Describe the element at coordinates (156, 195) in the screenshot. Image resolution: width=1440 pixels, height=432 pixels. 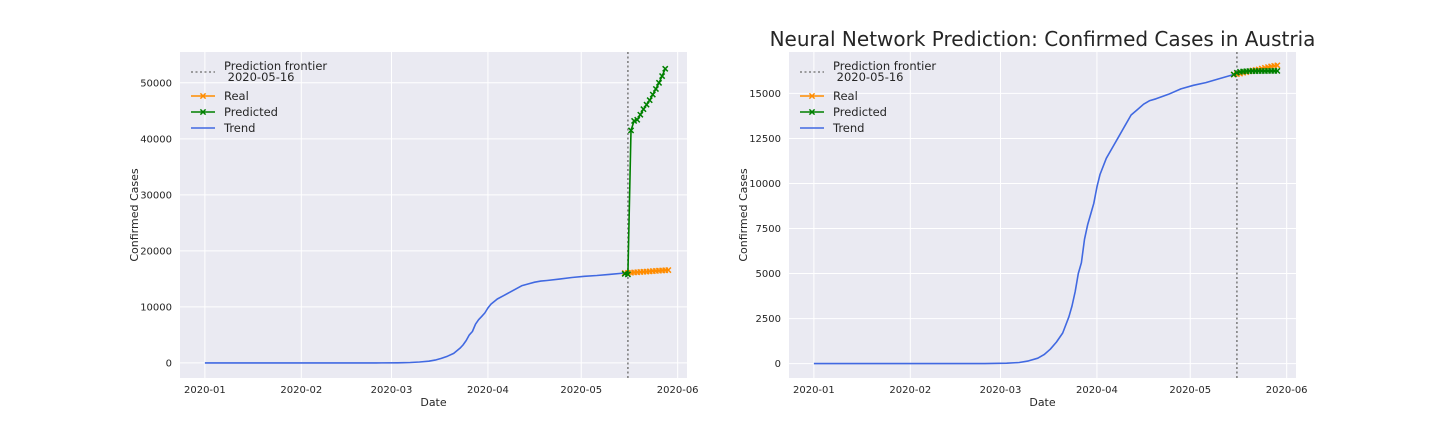
I see `y-tick-label: 30000` at that location.